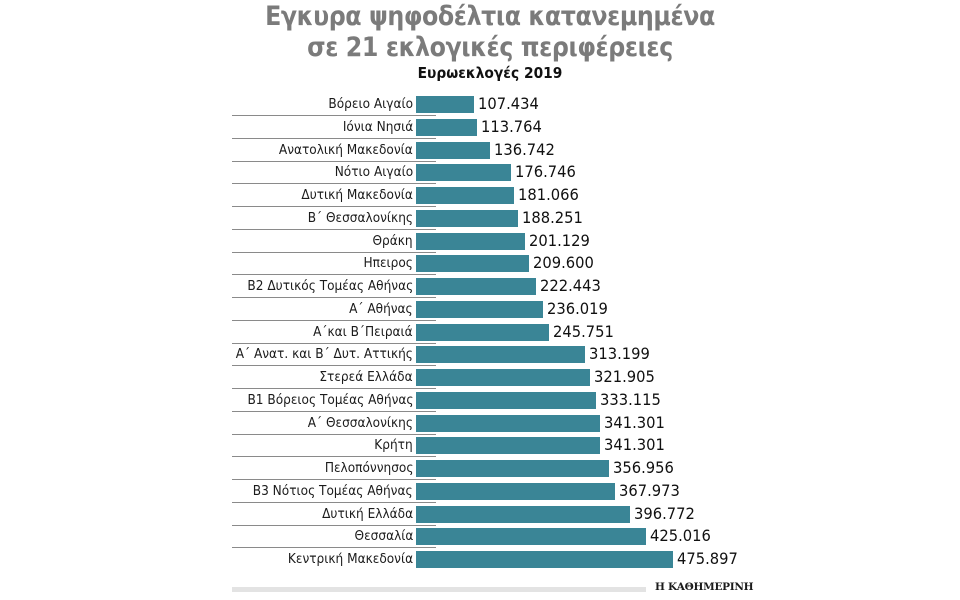  What do you see at coordinates (563, 263) in the screenshot?
I see `value-label: 209.600` at bounding box center [563, 263].